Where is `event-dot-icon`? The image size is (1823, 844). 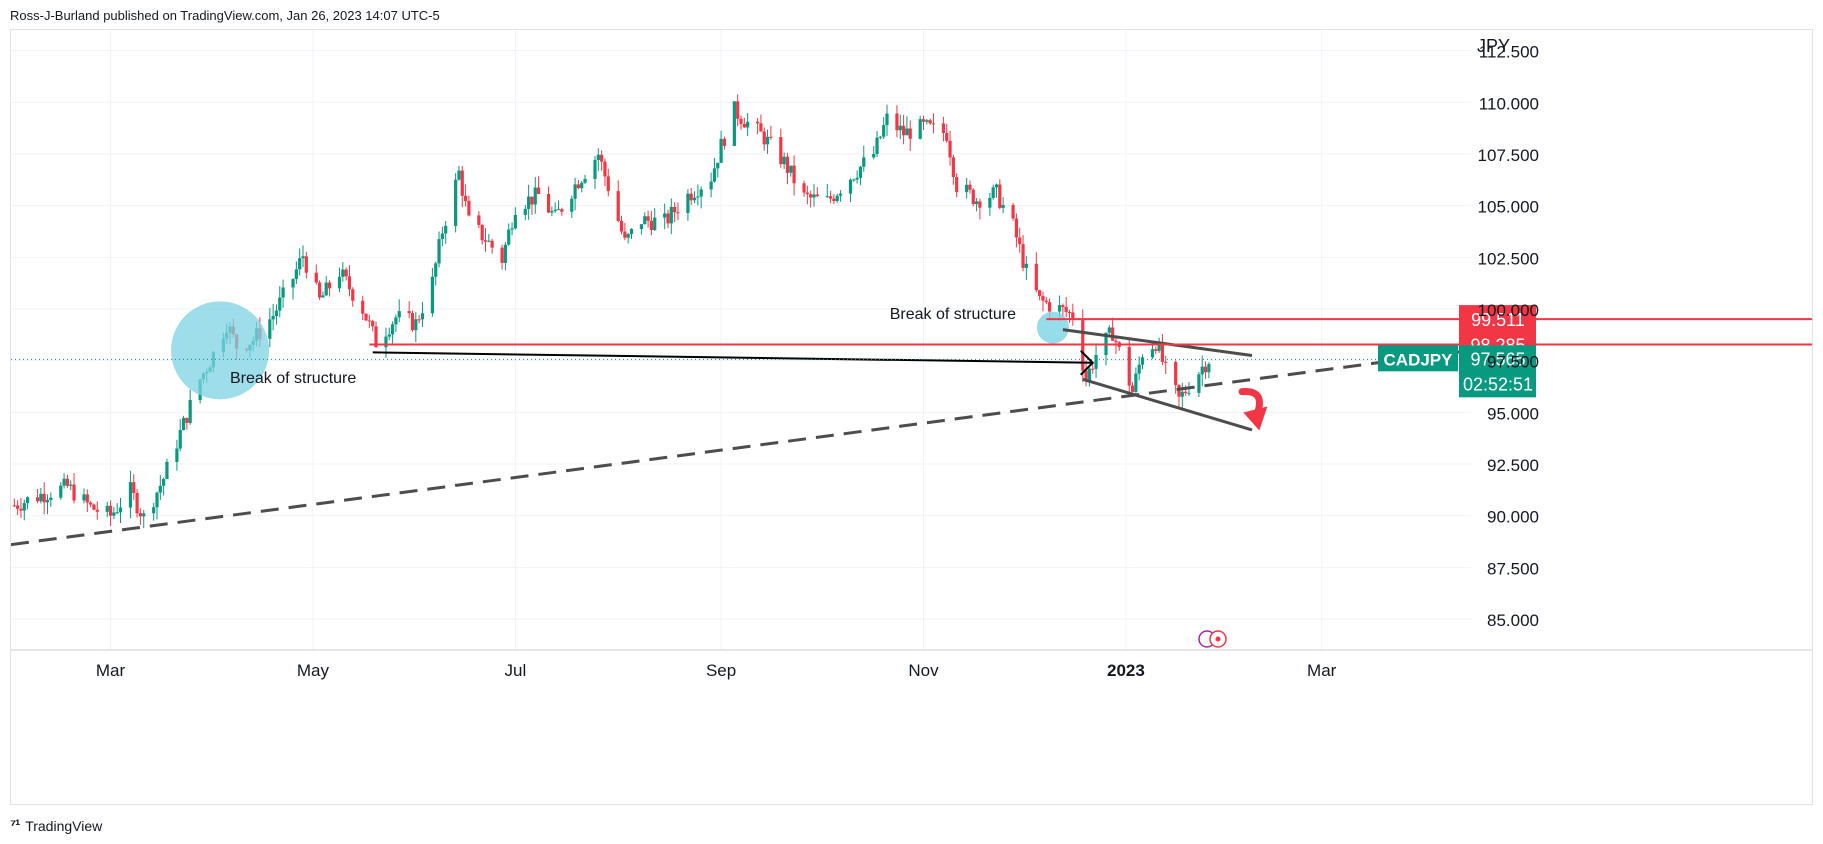 event-dot-icon is located at coordinates (1218, 639).